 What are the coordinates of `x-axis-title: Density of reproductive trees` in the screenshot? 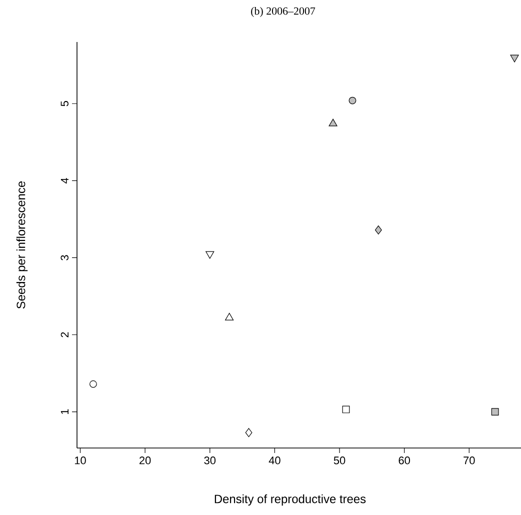 It's located at (290, 500).